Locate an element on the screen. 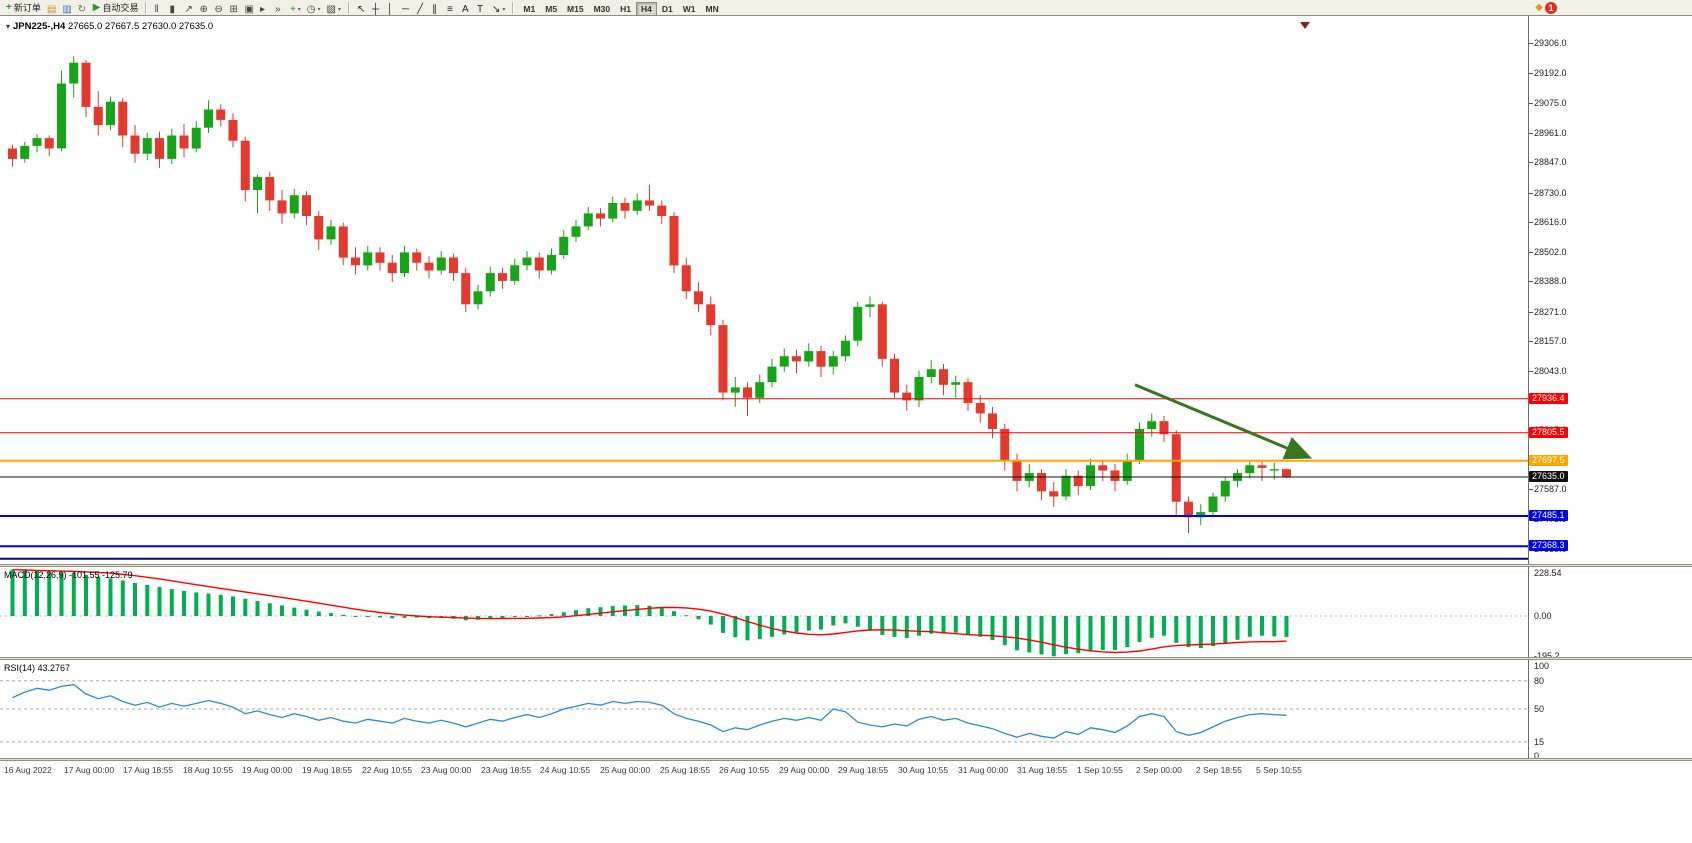  timeframe-button-d1: D1 is located at coordinates (667, 9).